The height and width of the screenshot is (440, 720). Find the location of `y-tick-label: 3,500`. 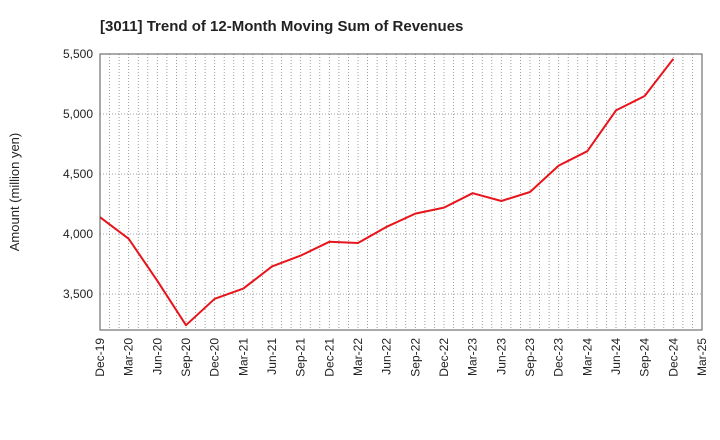

y-tick-label: 3,500 is located at coordinates (78, 294).